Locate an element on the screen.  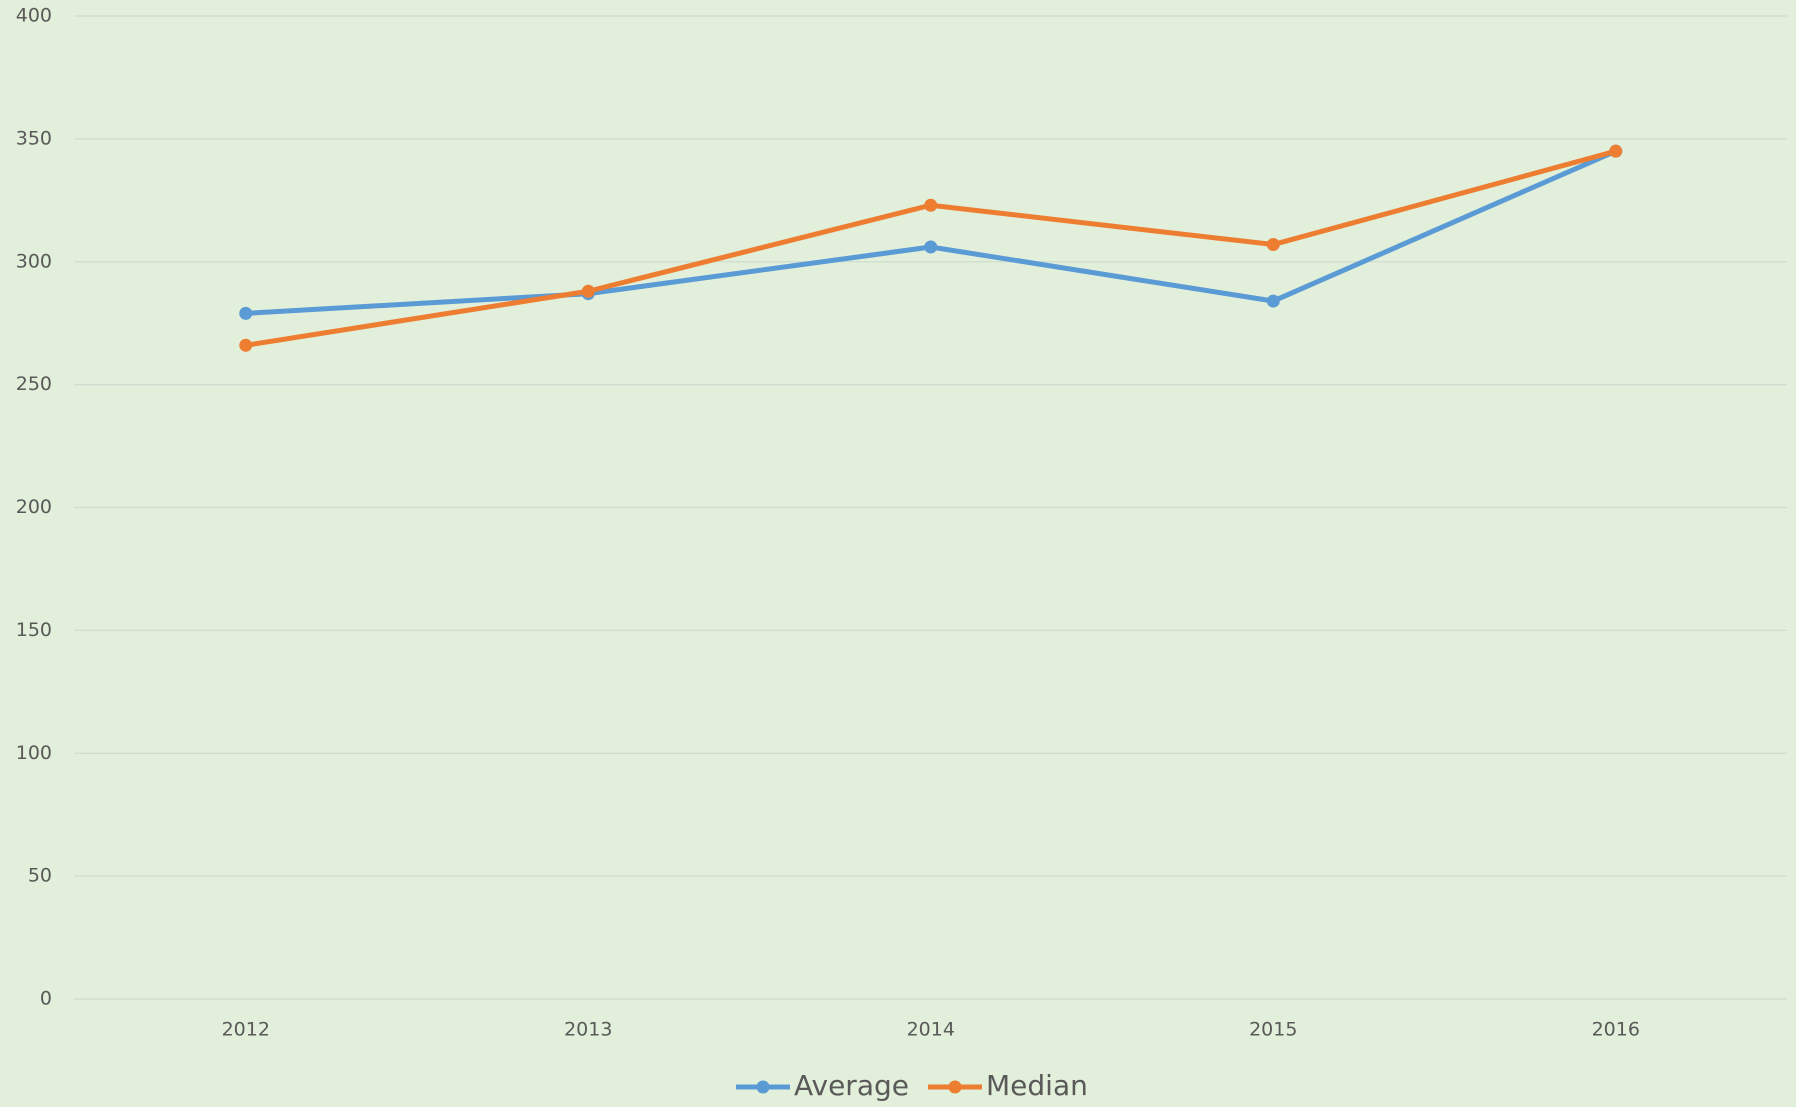
x-tick-label: 2016 is located at coordinates (1616, 1030).